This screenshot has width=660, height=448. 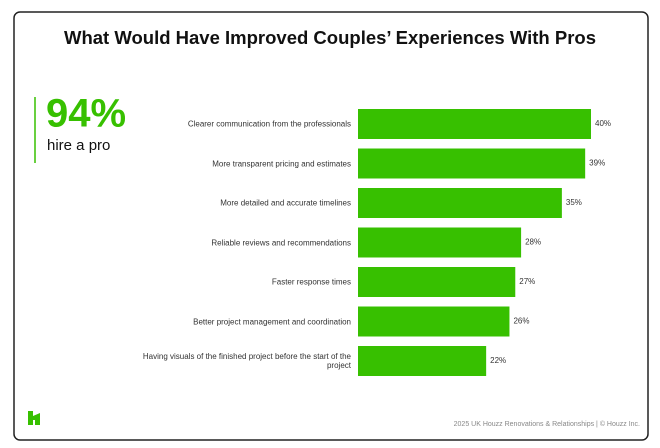 I want to click on value-label: 39%, so click(x=597, y=163).